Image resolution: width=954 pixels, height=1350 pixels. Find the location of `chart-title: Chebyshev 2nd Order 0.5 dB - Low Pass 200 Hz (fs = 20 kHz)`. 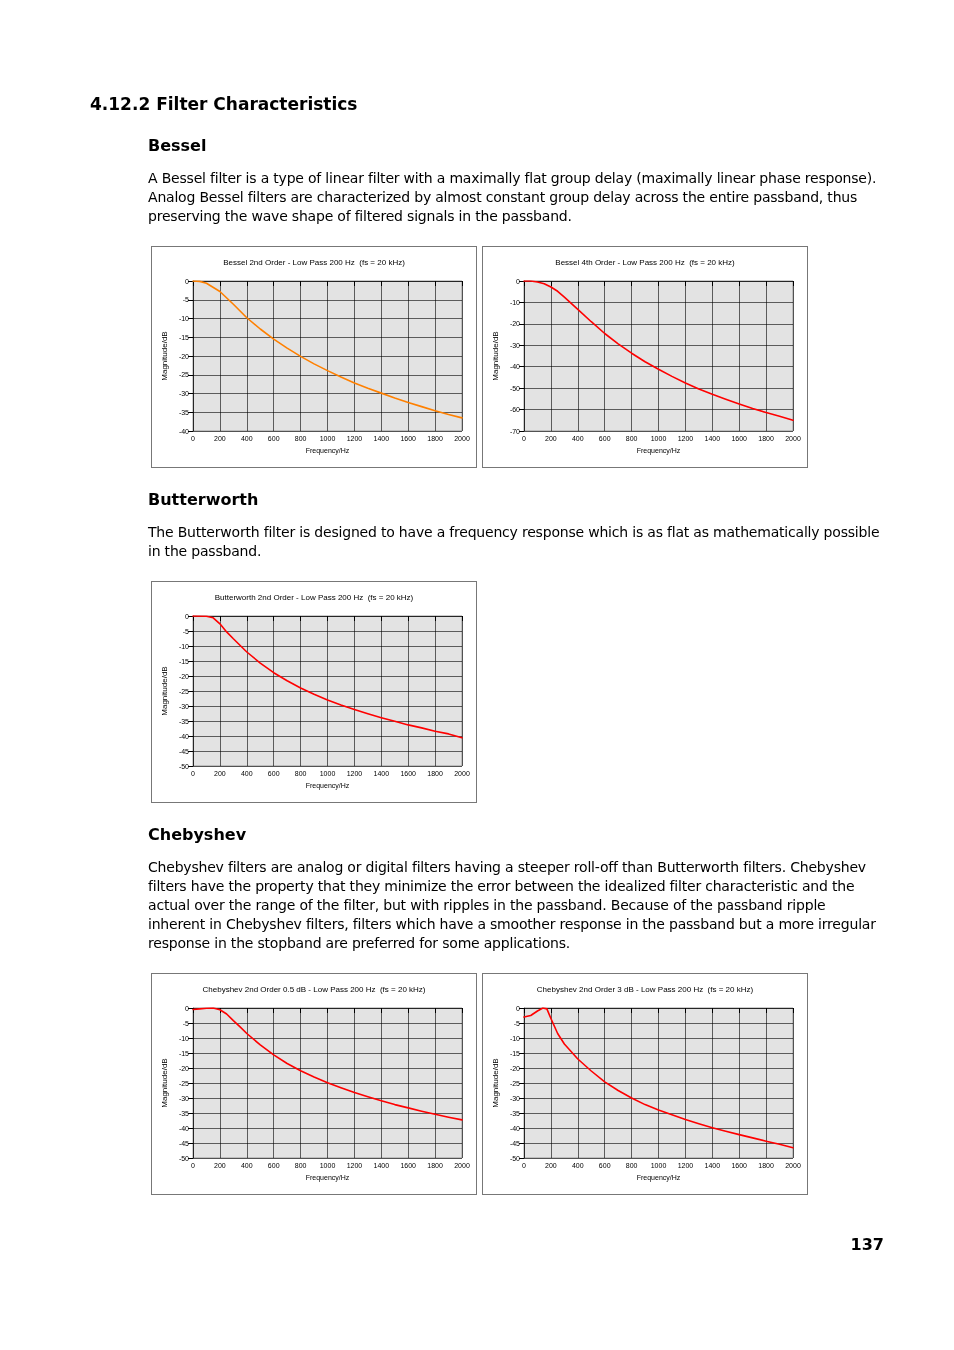

chart-title: Chebyshev 2nd Order 0.5 dB - Low Pass 200 Hz (fs = 20 kHz) is located at coordinates (314, 989).